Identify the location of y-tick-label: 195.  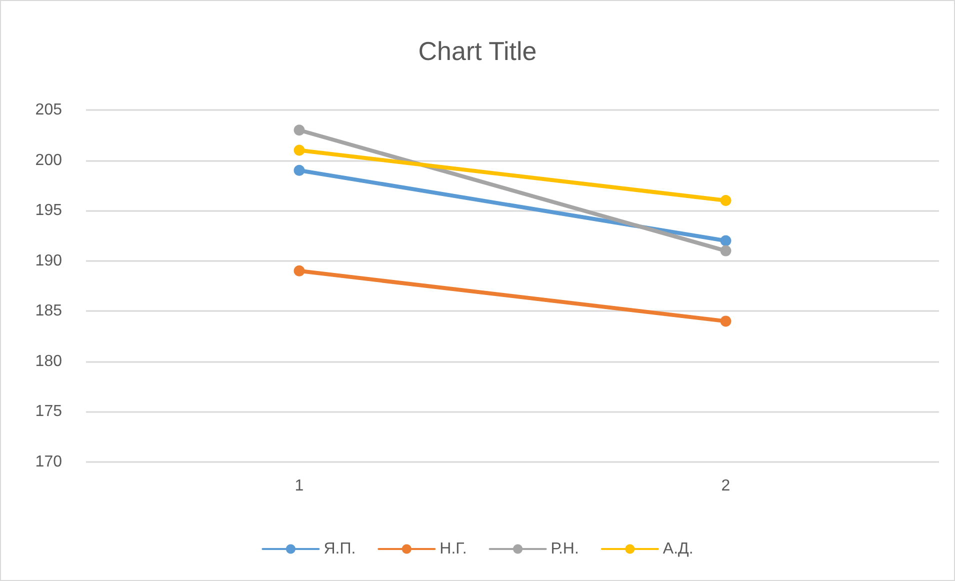
(48, 211).